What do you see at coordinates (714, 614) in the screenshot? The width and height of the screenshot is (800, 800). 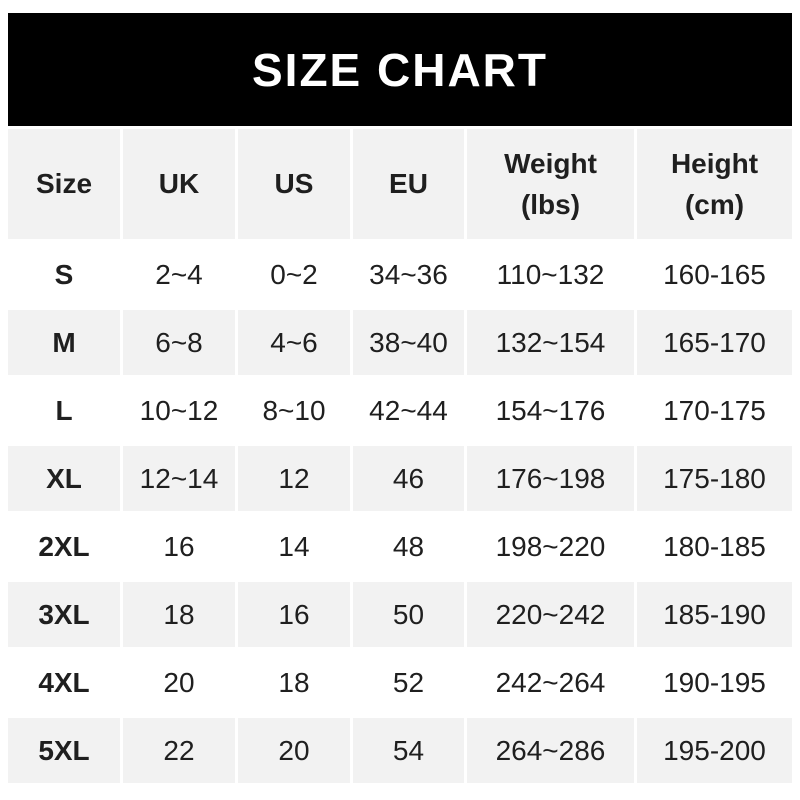 I see `cell-height: 185-190` at bounding box center [714, 614].